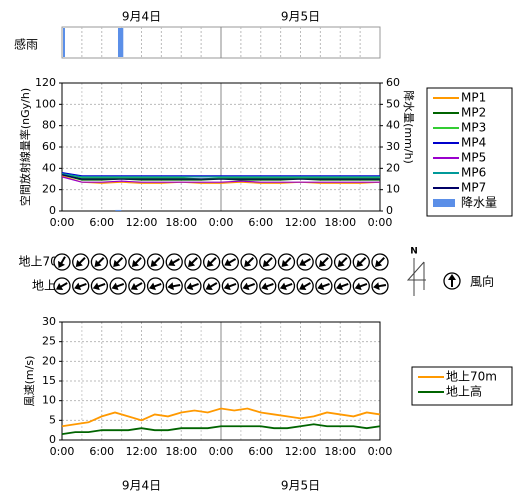 The height and width of the screenshot is (500, 520). What do you see at coordinates (300, 17) in the screenshot?
I see `date-label: 9月5日` at bounding box center [300, 17].